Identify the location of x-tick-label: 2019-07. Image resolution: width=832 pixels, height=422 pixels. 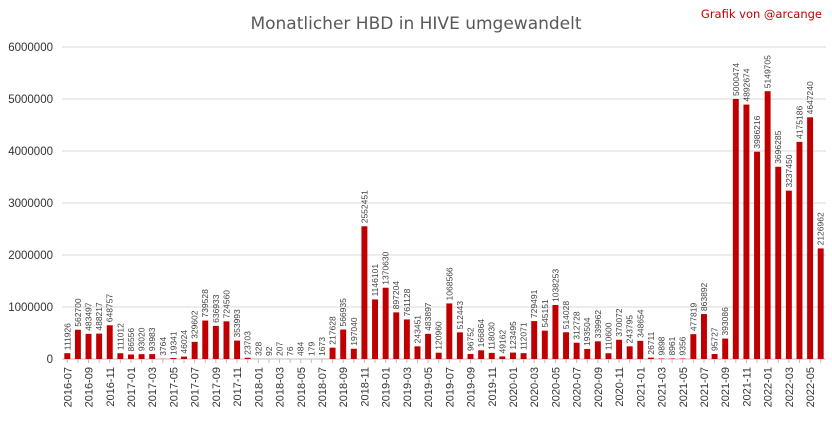
(450, 387).